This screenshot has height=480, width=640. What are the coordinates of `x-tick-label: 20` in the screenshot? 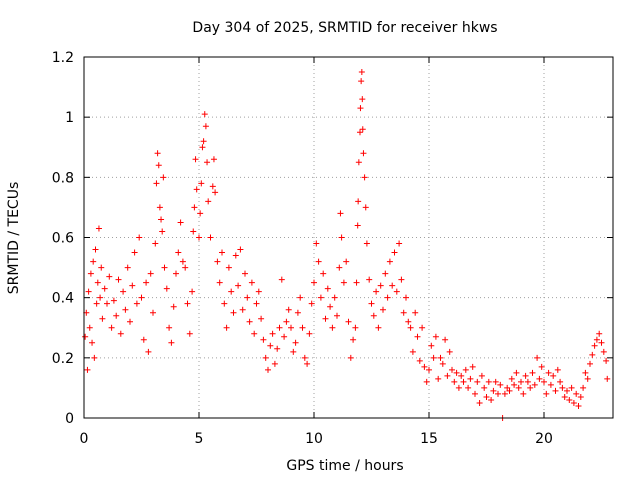 It's located at (544, 439).